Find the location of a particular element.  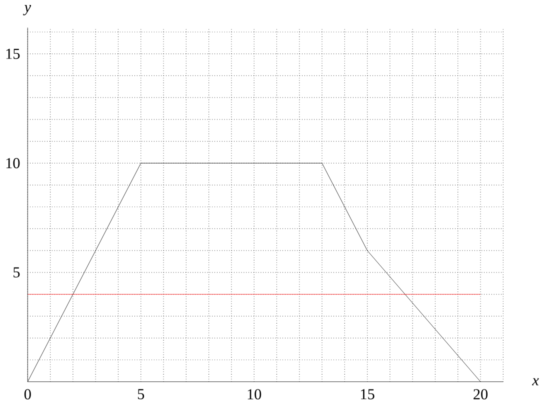

y-tick-label: 5 is located at coordinates (17, 272).